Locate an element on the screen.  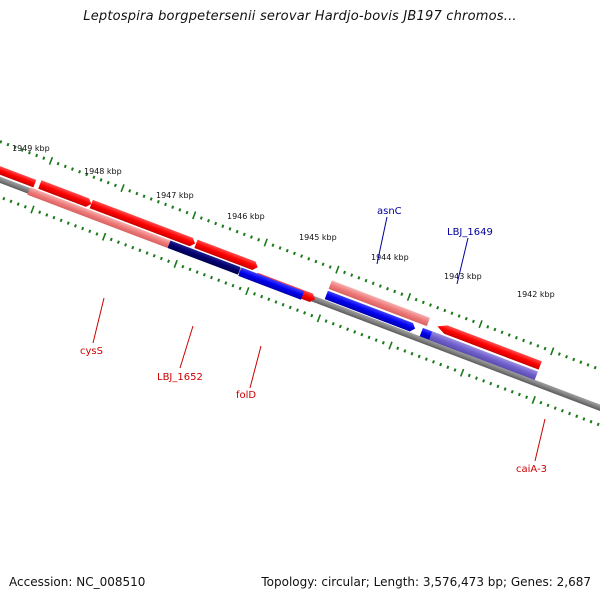
gene-arrow-asnC-partner is located at coordinates (379, 303).